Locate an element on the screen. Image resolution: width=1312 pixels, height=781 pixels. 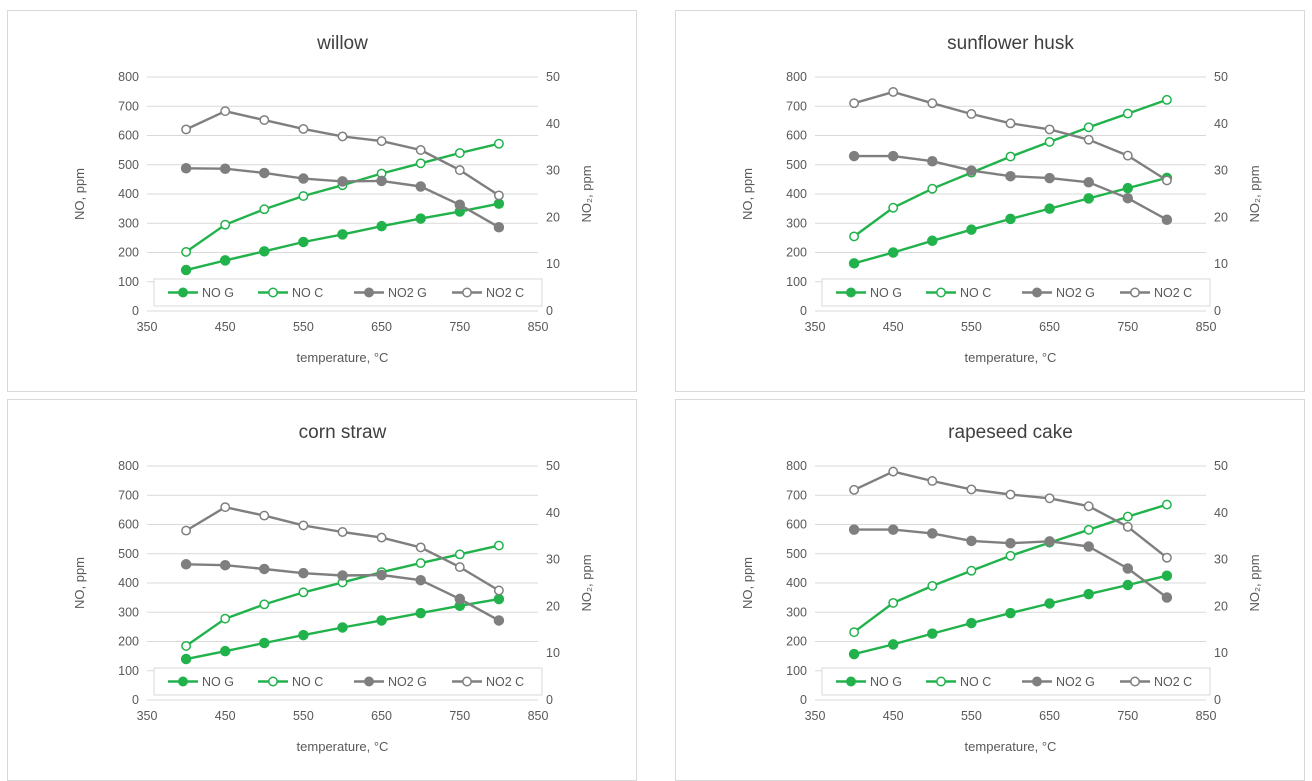
y-tick-label: 800 is located at coordinates (128, 466).